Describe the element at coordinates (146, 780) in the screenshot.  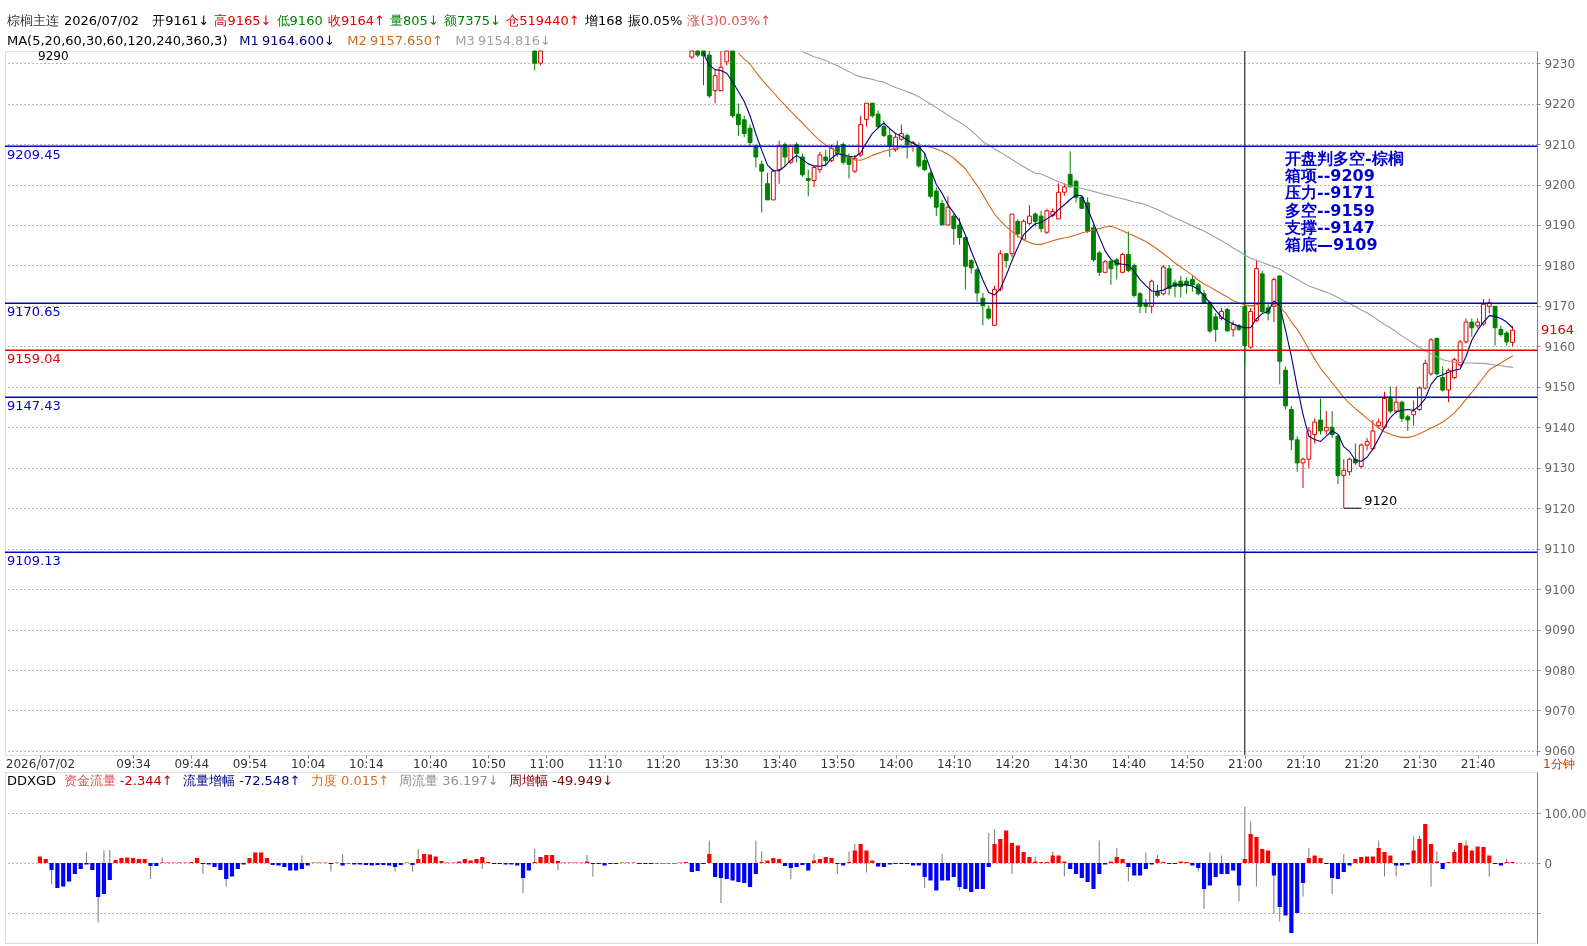
I see `annotation: -2.344↑` at that location.